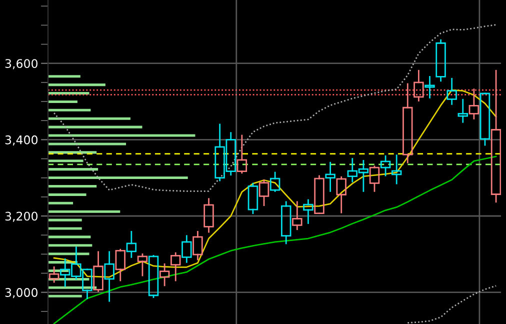 The image size is (506, 324). Describe the element at coordinates (21, 217) in the screenshot. I see `y-tick-label: 3,200` at that location.